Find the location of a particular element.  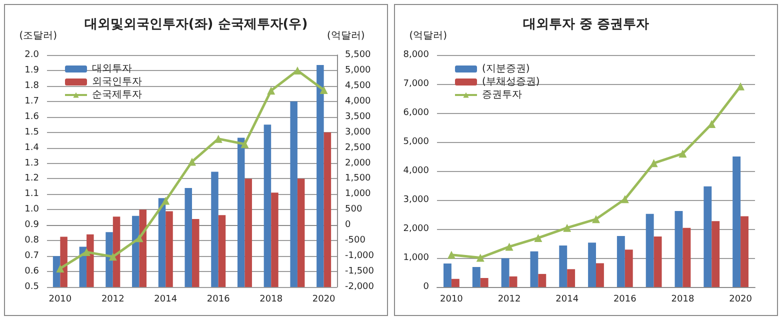

y2-tick-label: 3,000 is located at coordinates (358, 132).